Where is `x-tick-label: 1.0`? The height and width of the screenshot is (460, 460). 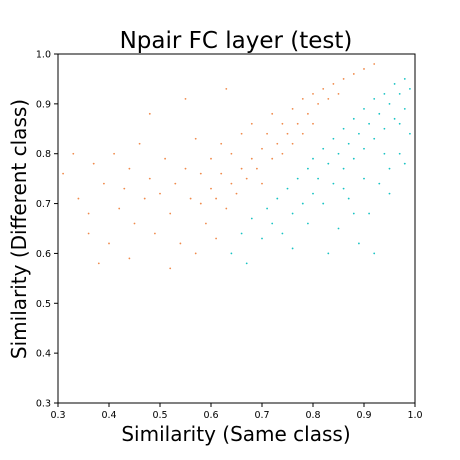 x-tick-label: 1.0 is located at coordinates (414, 415).